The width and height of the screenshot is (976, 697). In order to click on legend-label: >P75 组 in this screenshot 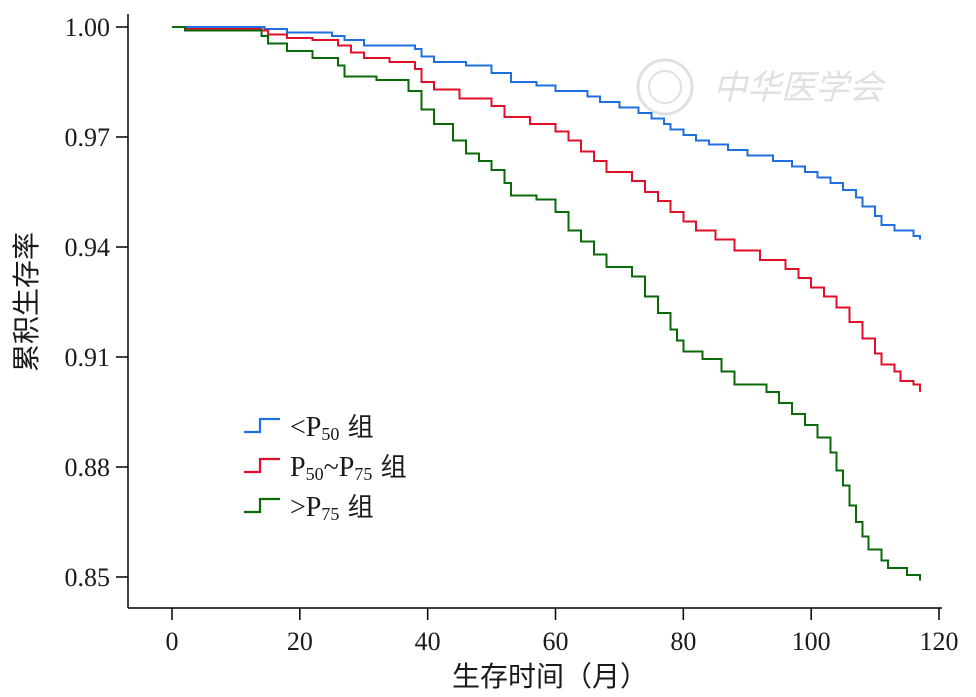, I will do `click(332, 508)`.